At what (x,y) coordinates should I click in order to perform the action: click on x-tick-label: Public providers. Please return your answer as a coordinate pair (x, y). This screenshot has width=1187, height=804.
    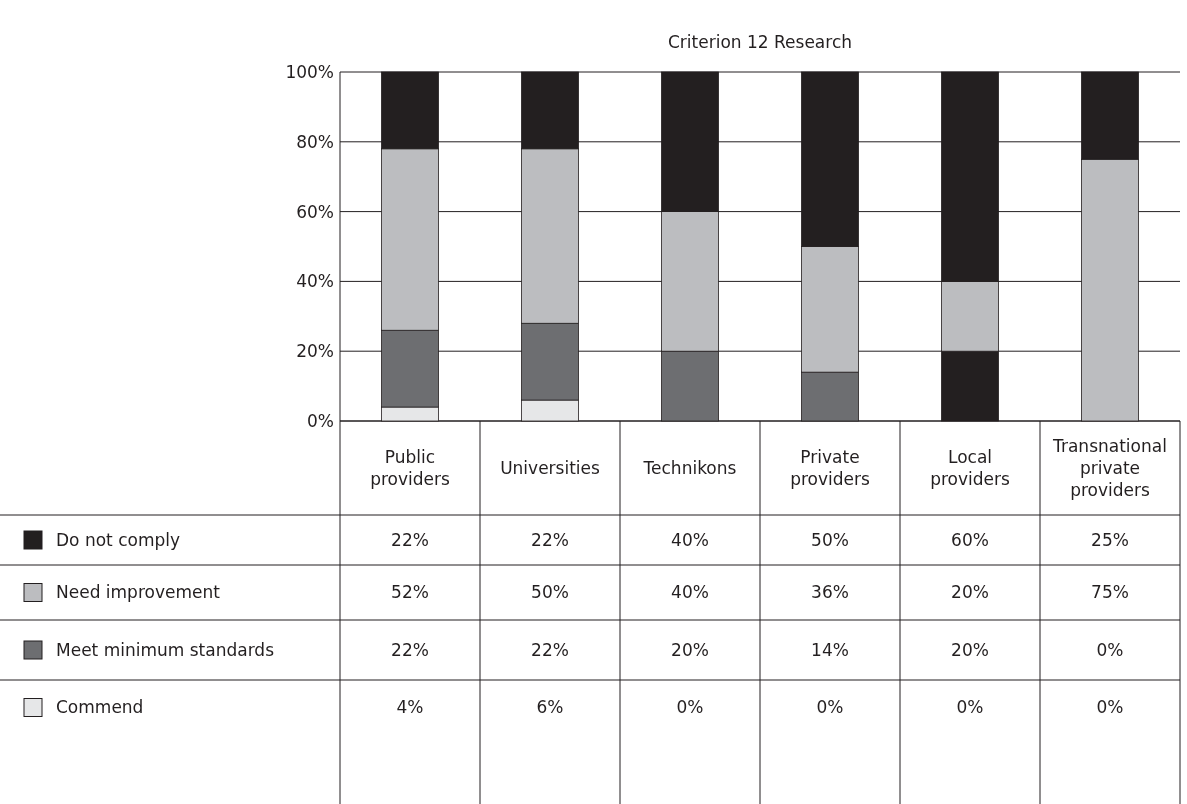
    Looking at the image, I should click on (410, 467).